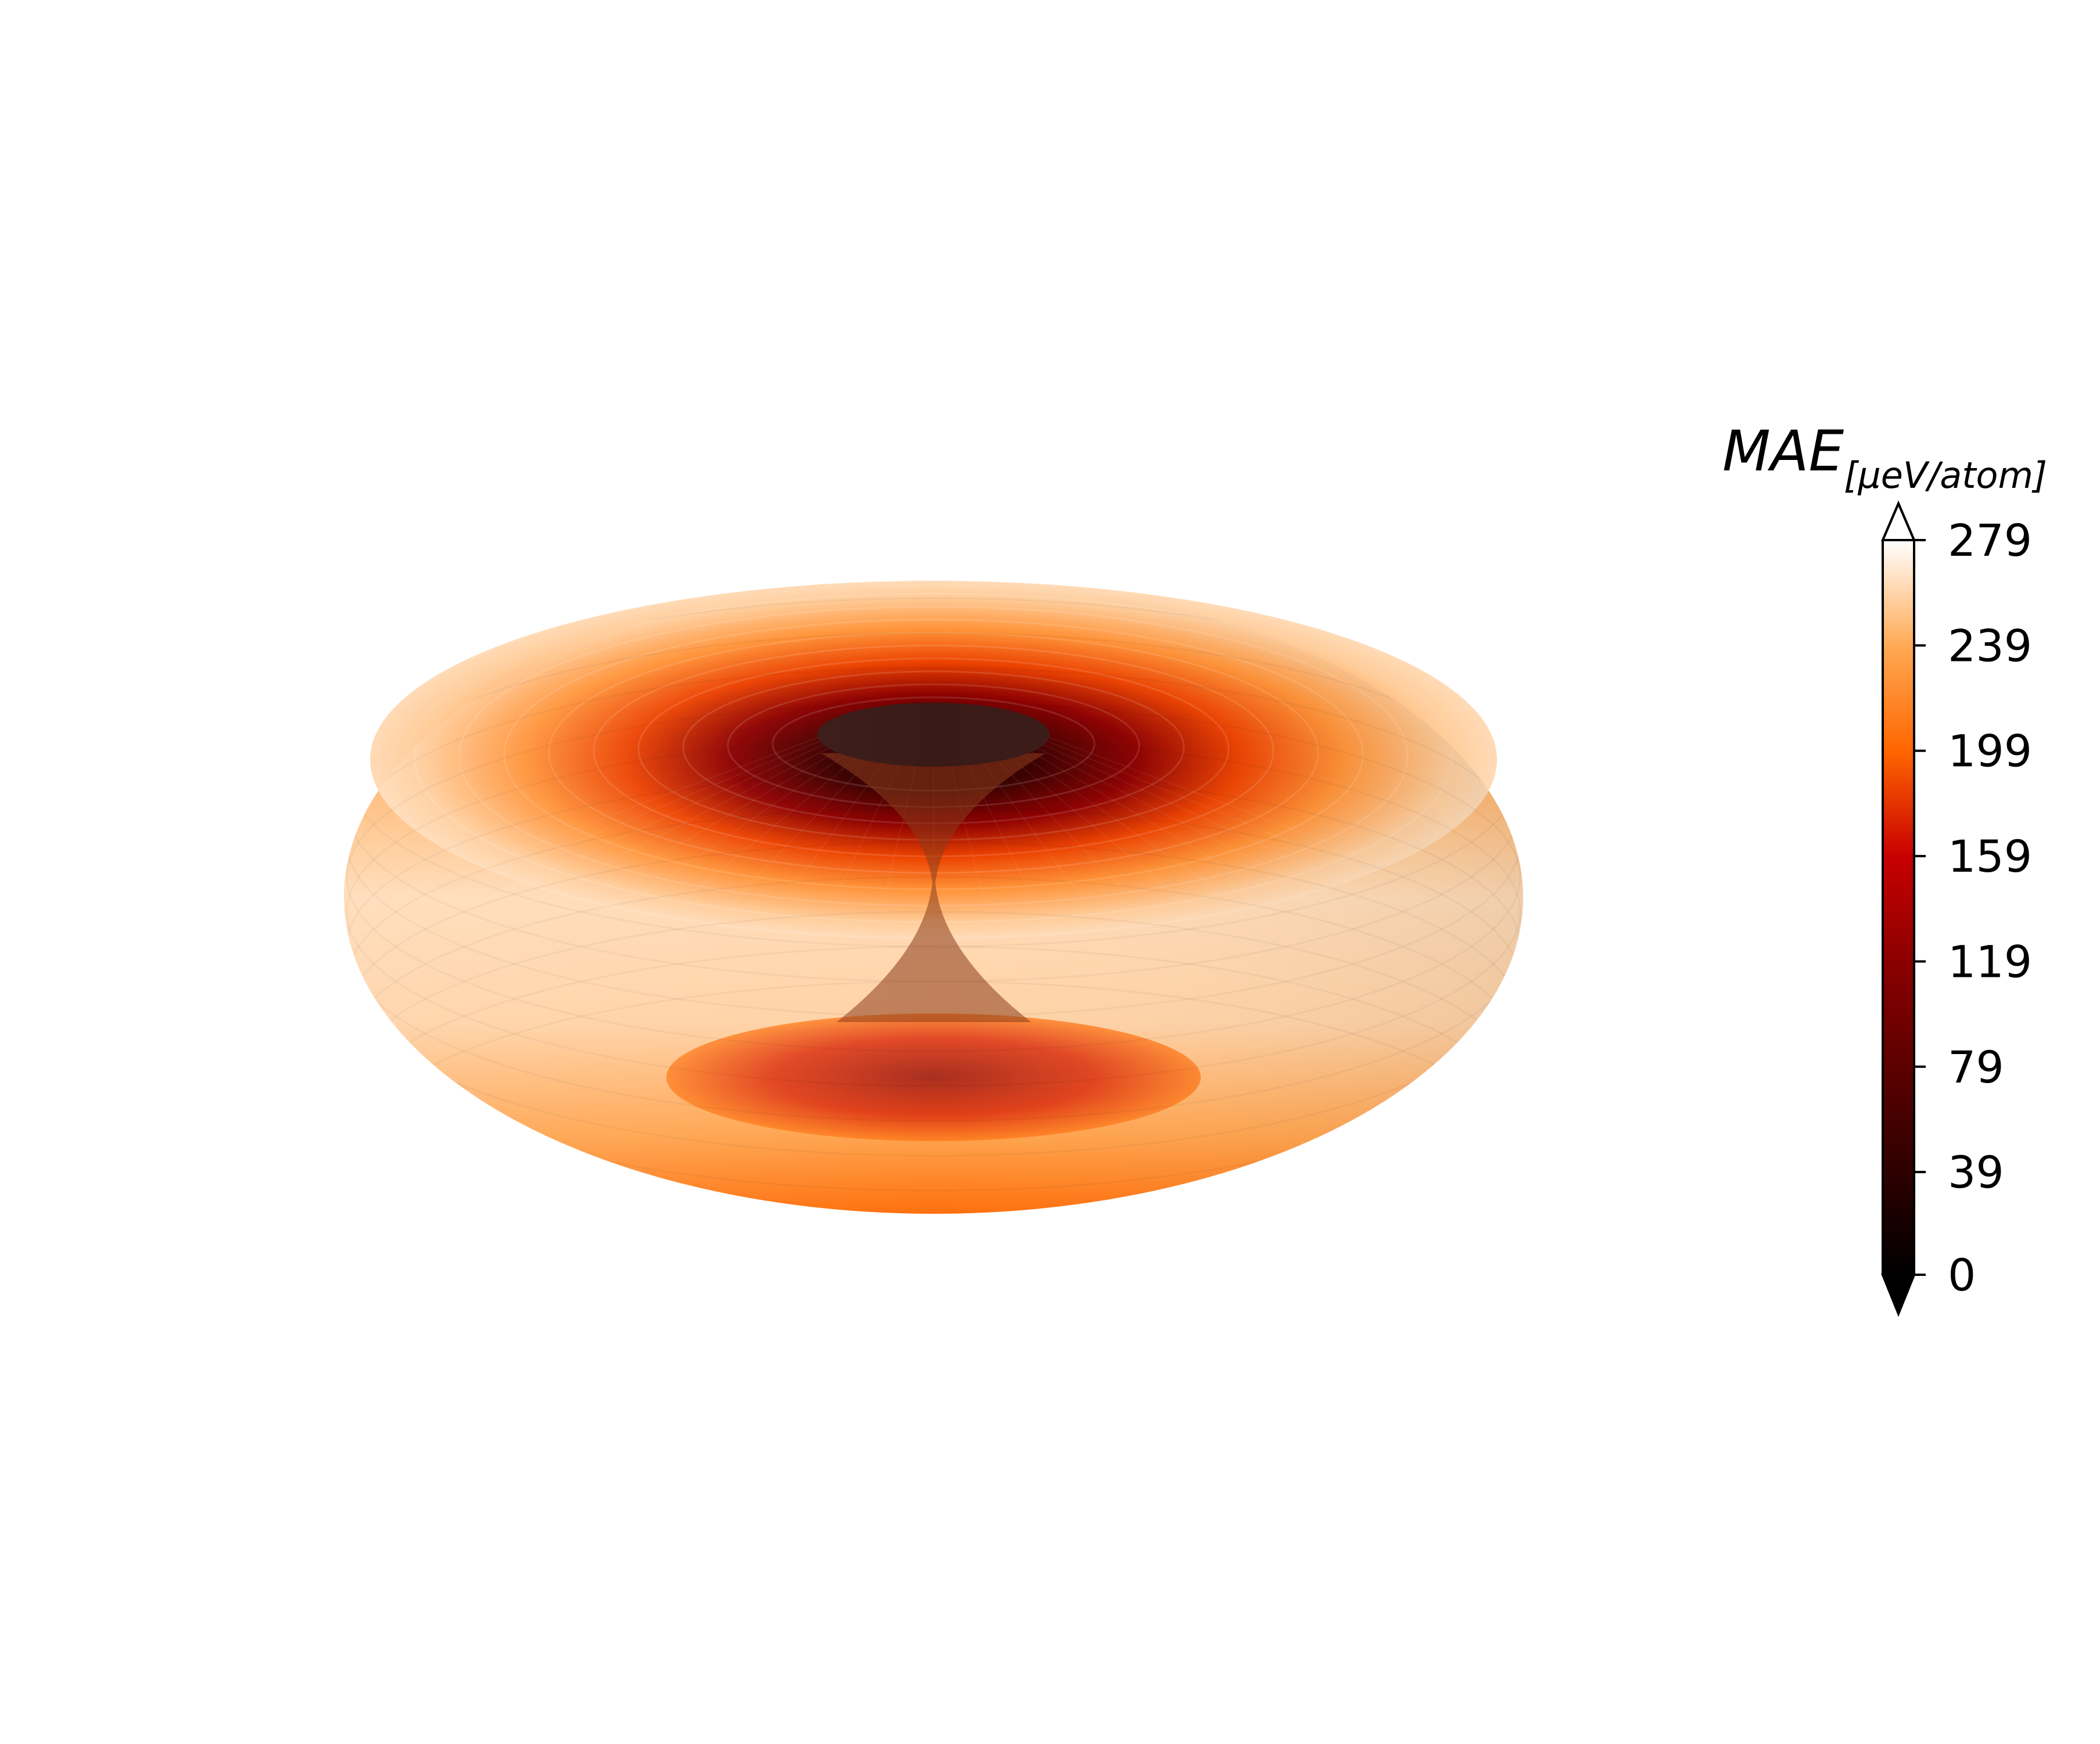  I want to click on colorbar: MAE[μeV/atom] 0 39 79 119 159 199 239 279, so click(1885, 868).